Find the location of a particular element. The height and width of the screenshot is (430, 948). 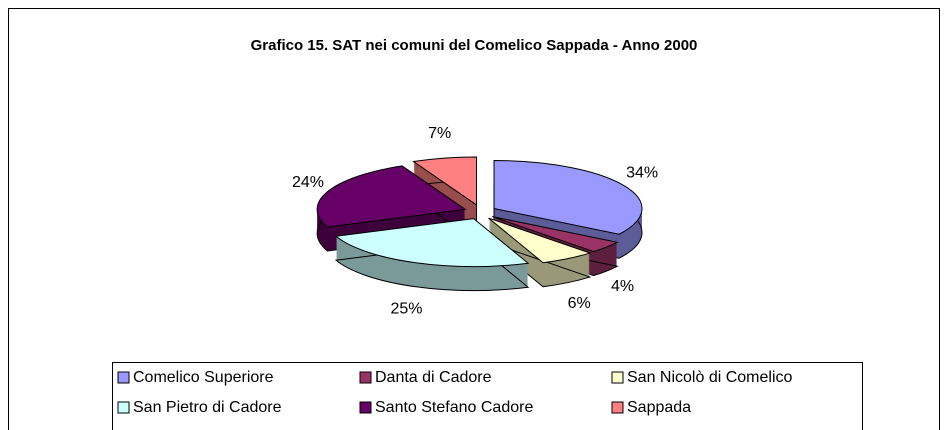

legend-label: Santo Stefano Cadore is located at coordinates (454, 407).